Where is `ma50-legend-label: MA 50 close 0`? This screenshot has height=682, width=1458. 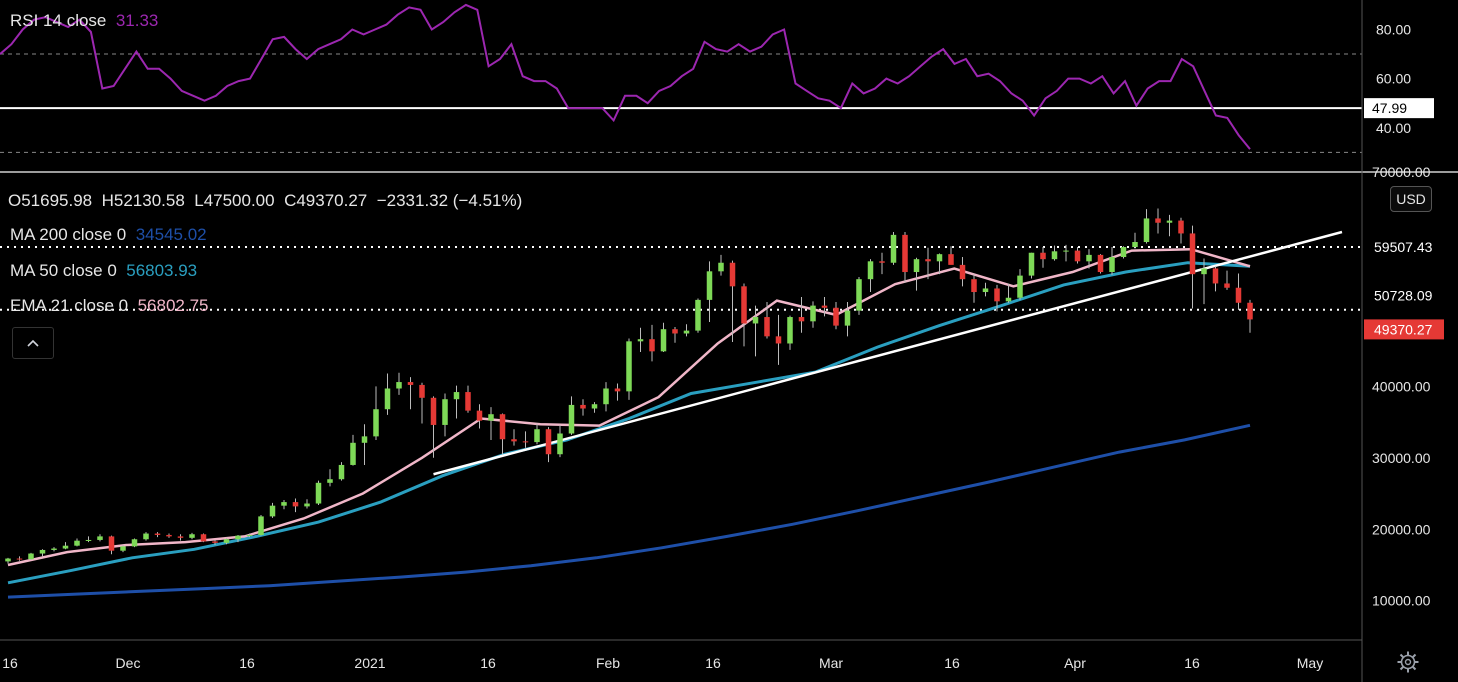
ma50-legend-label: MA 50 close 0 is located at coordinates (63, 270).